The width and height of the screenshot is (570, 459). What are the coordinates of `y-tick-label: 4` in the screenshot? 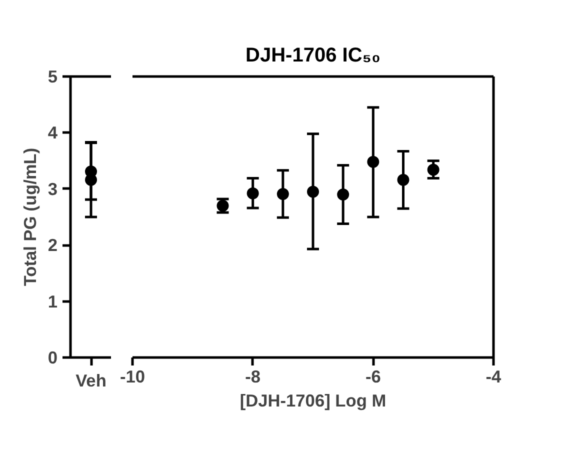 It's located at (53, 132).